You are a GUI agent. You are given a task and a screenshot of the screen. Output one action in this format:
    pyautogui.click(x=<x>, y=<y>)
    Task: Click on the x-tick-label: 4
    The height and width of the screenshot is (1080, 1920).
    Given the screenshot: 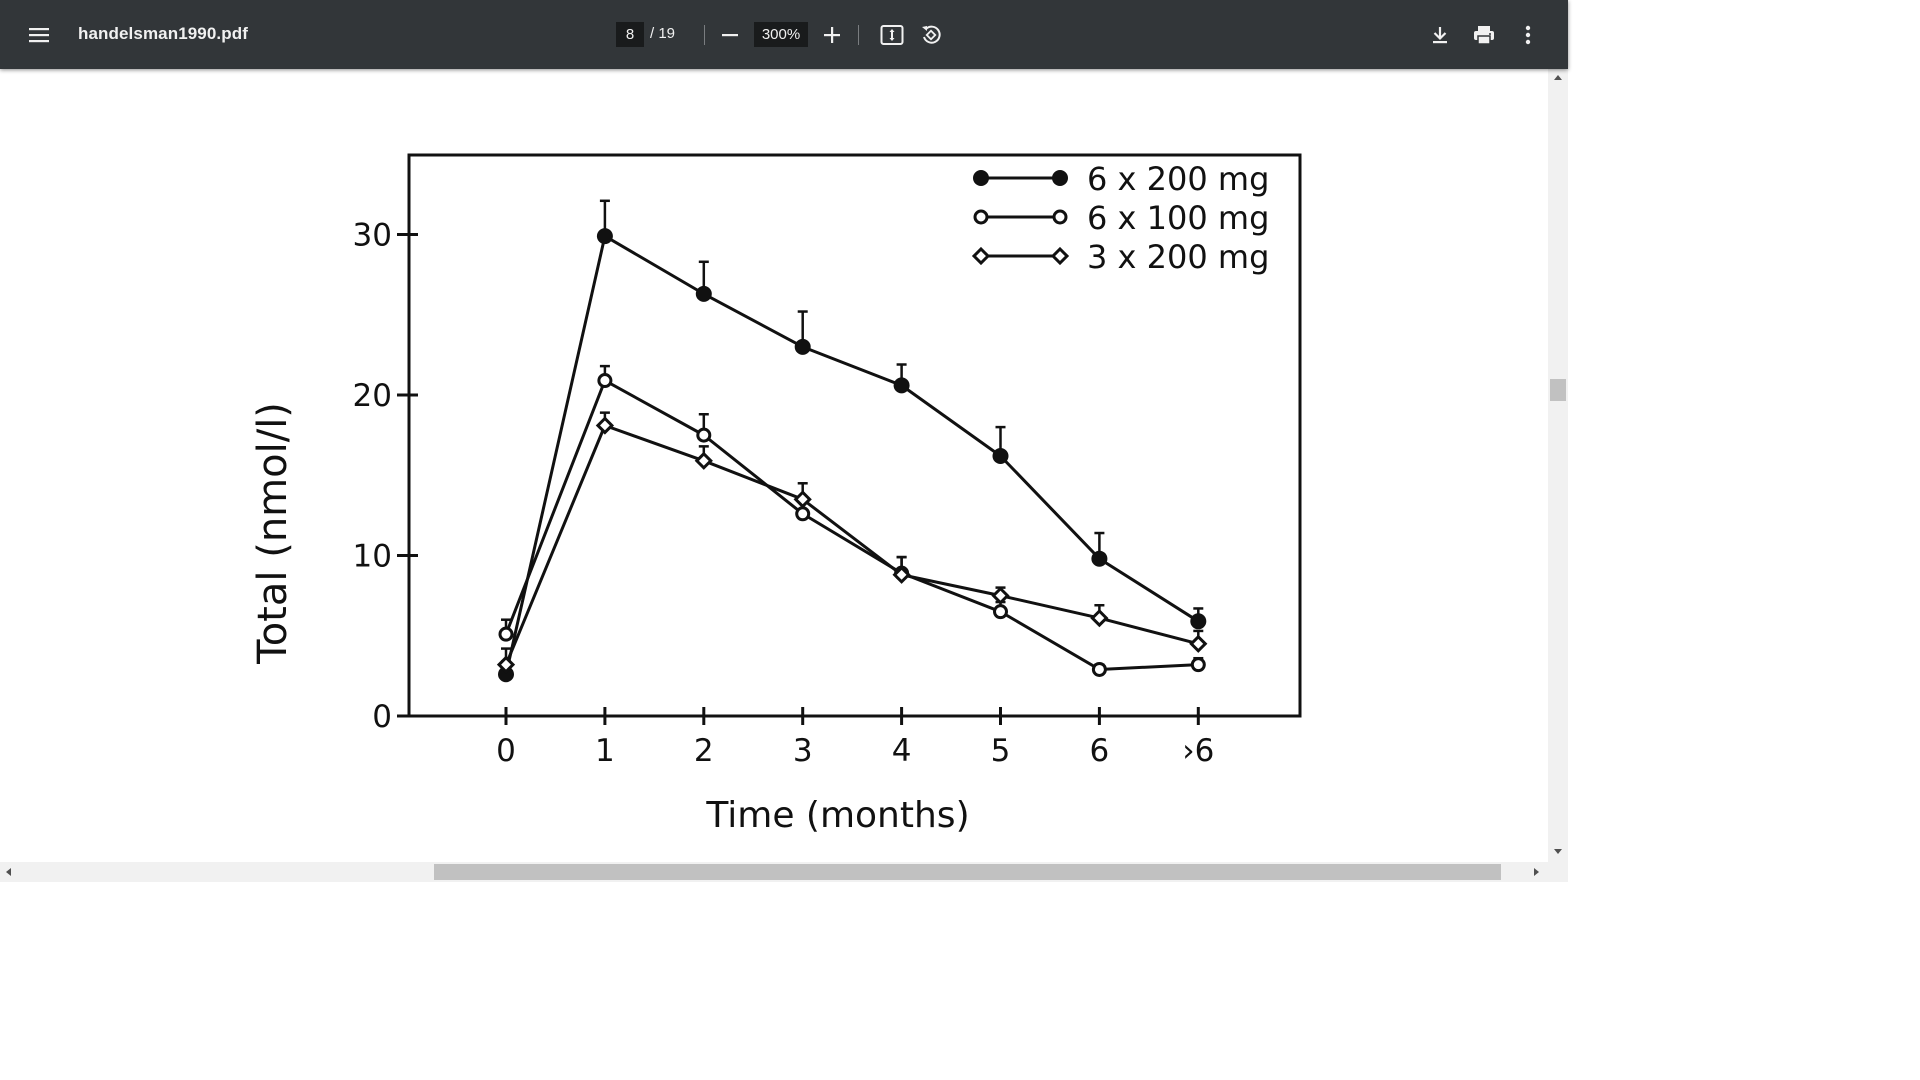 What is the action you would take?
    pyautogui.click(x=902, y=751)
    